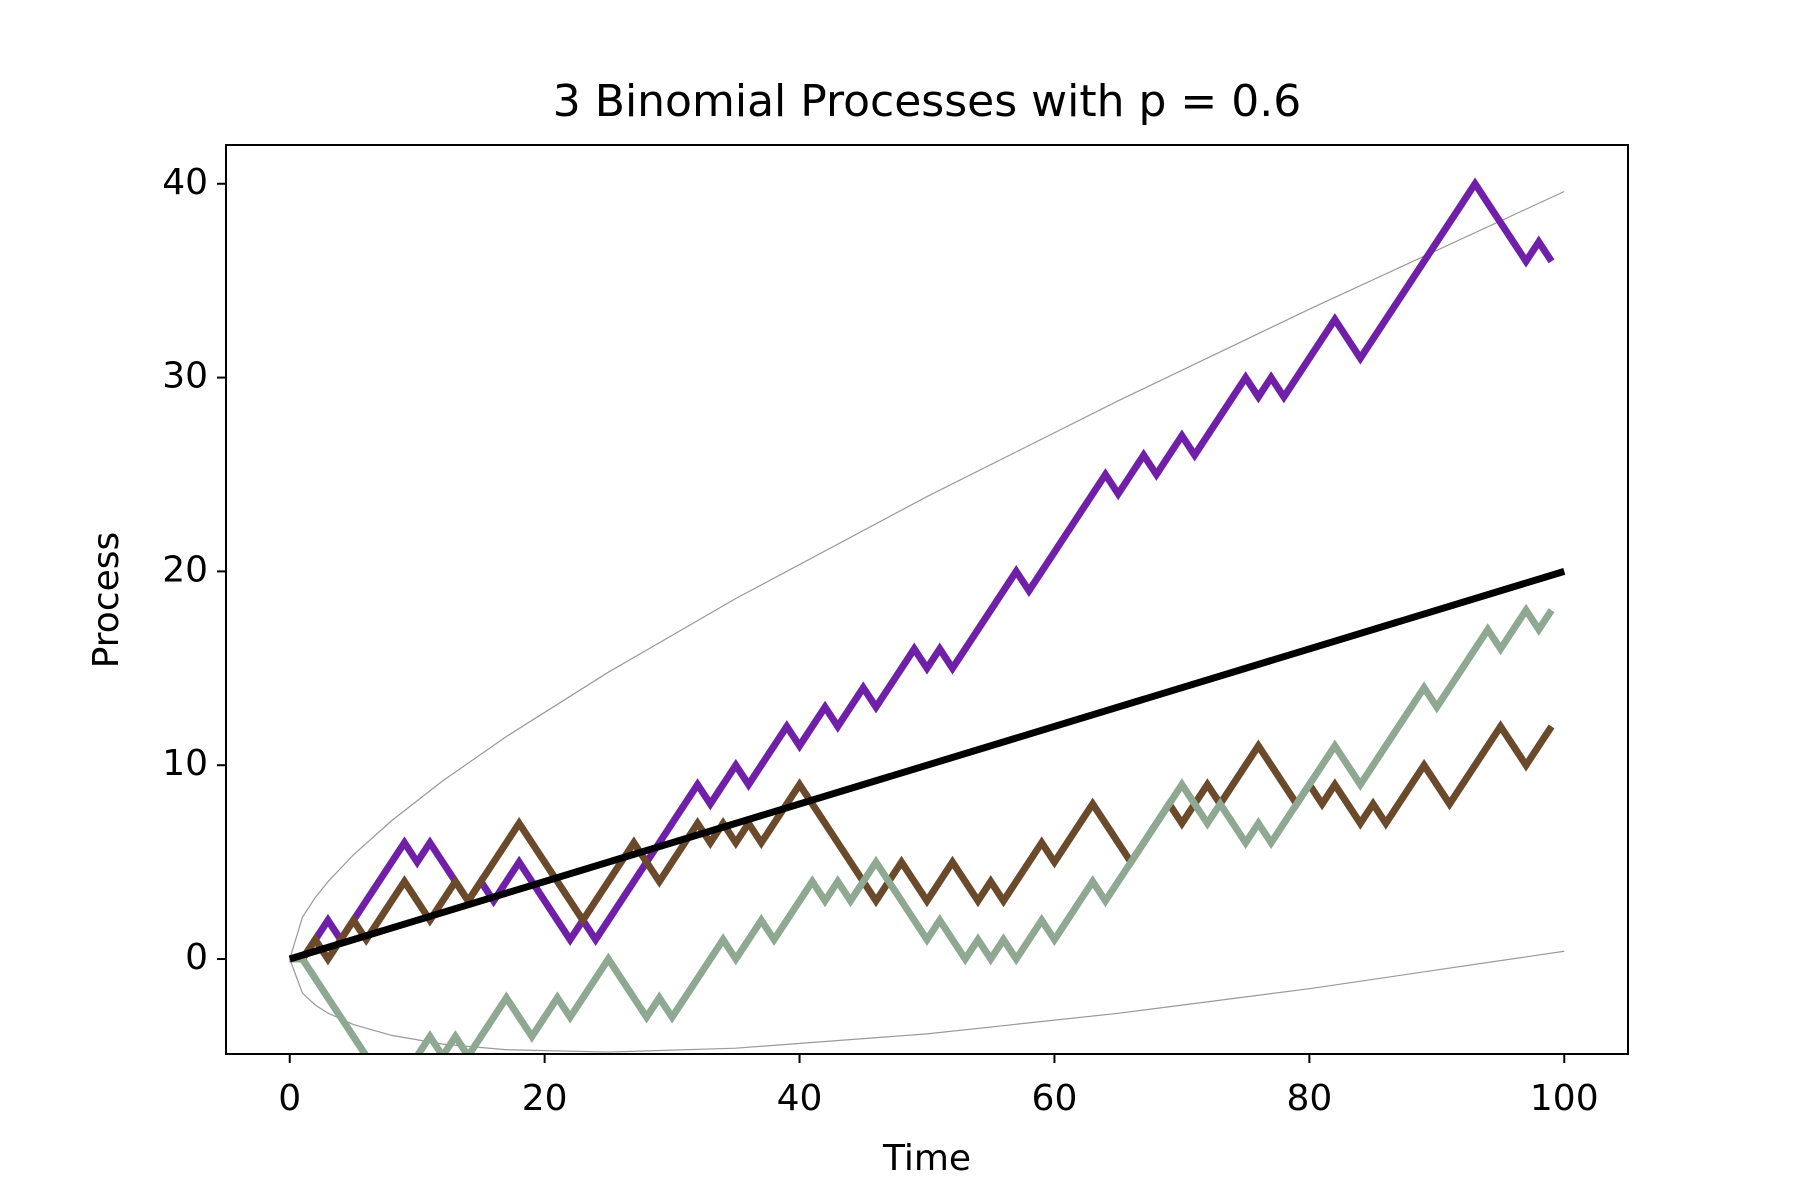 This screenshot has height=1200, width=1800. I want to click on y-tick-label: 0, so click(196, 957).